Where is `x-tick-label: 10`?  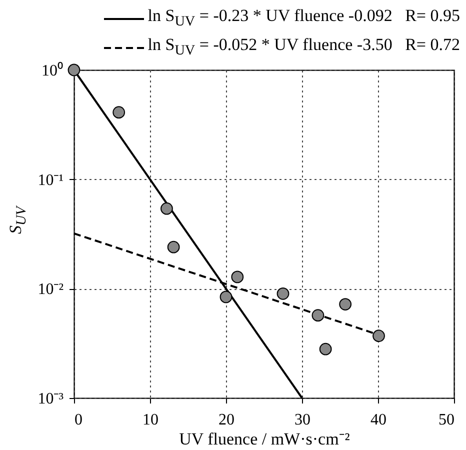 x-tick-label: 10 is located at coordinates (150, 420).